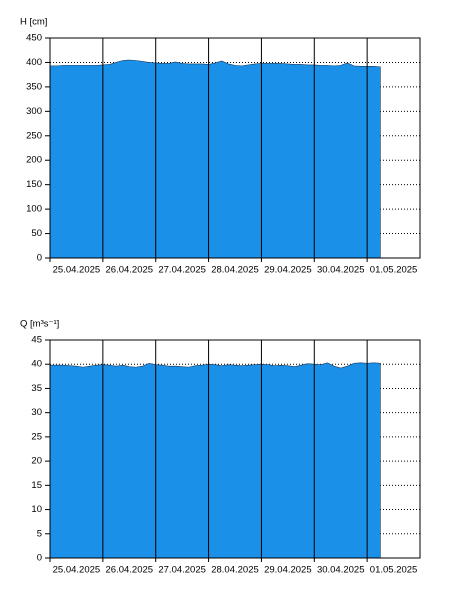 Image resolution: width=450 pixels, height=600 pixels. I want to click on y-tick-label: 150, so click(34, 184).